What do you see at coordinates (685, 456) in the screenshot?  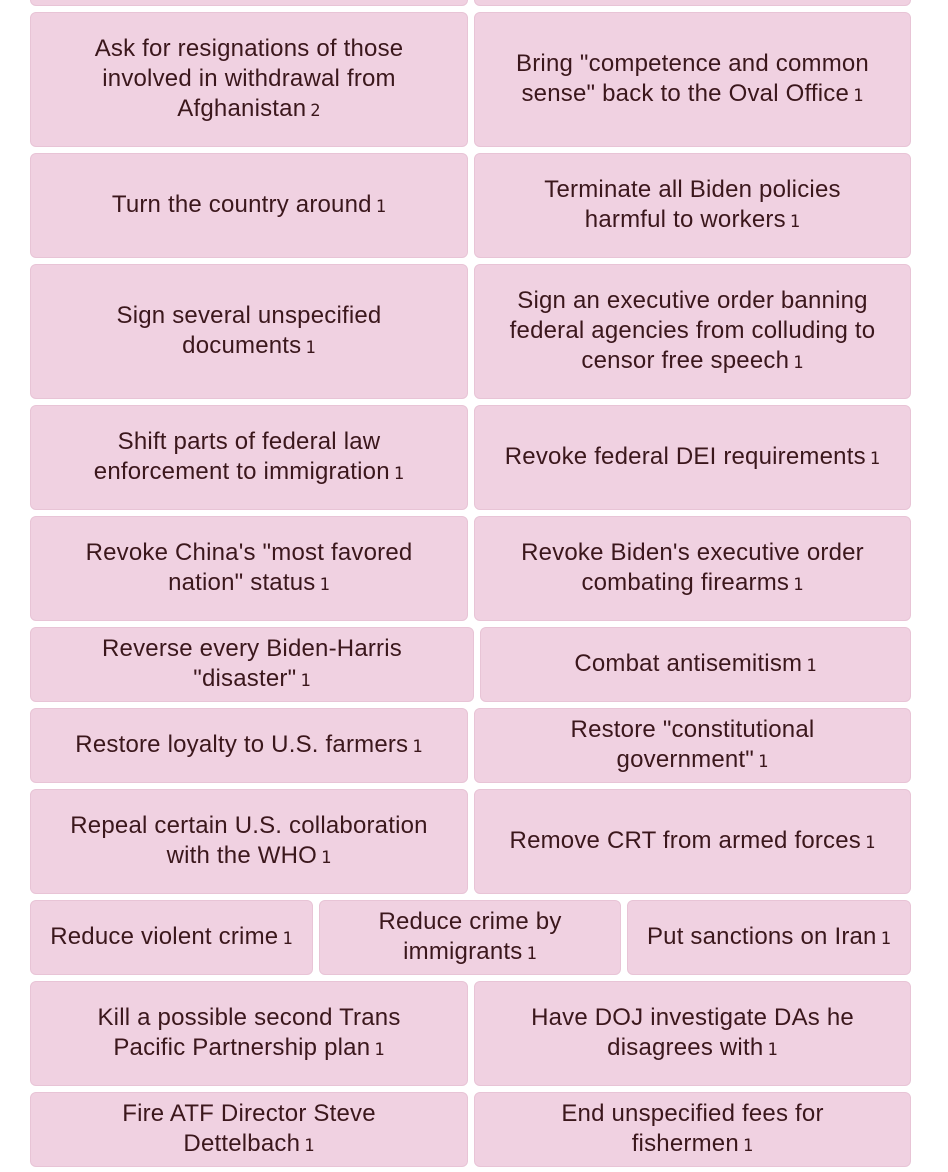 I see `promise-label: Revoke federal DEI requirements` at bounding box center [685, 456].